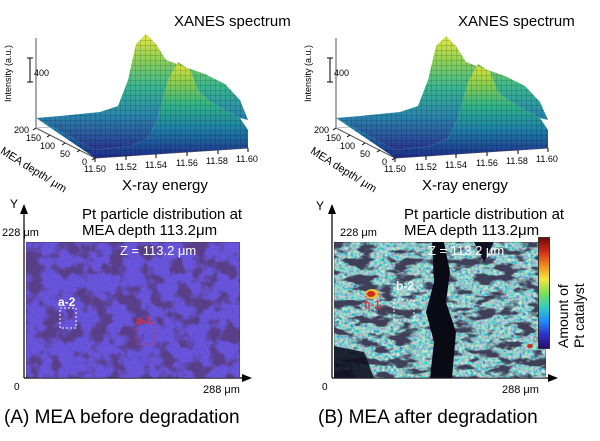 This screenshot has width=600, height=441. I want to click on region-b1-label: b-1, so click(372, 305).